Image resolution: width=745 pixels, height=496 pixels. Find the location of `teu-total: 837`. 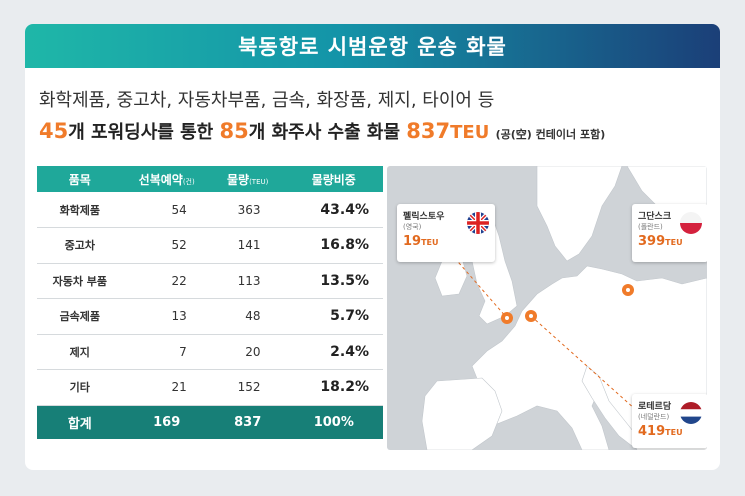

teu-total: 837 is located at coordinates (428, 131).